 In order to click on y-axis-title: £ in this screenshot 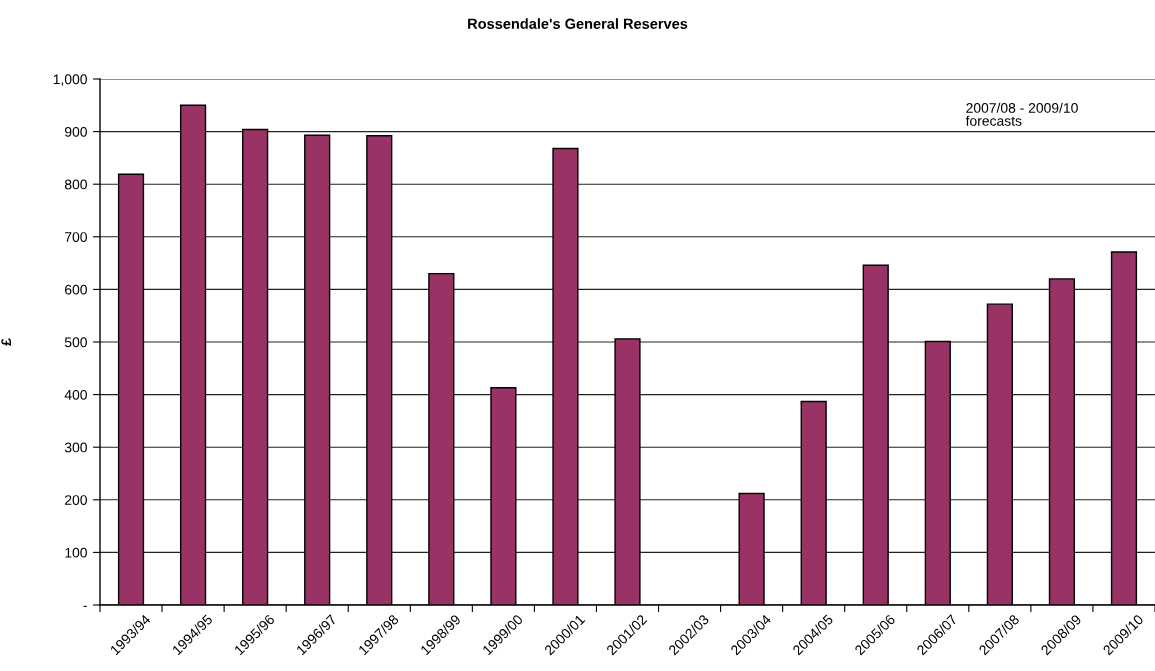, I will do `click(6, 342)`.